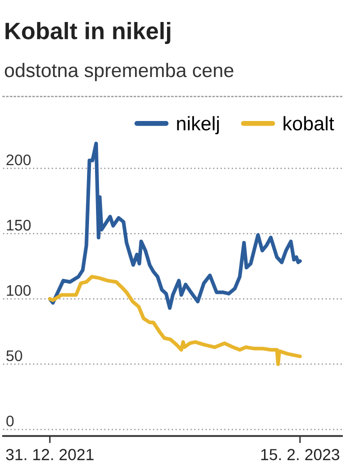 This screenshot has width=345, height=475. What do you see at coordinates (300, 454) in the screenshot?
I see `x-tick-label: 15. 2. 2023` at bounding box center [300, 454].